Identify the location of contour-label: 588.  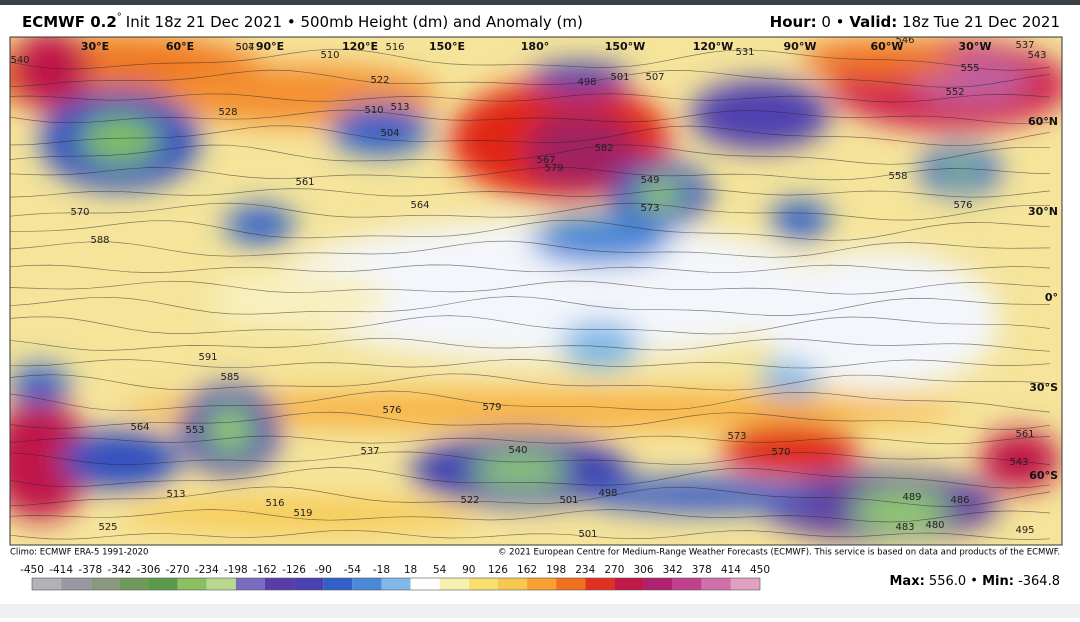
(99, 240).